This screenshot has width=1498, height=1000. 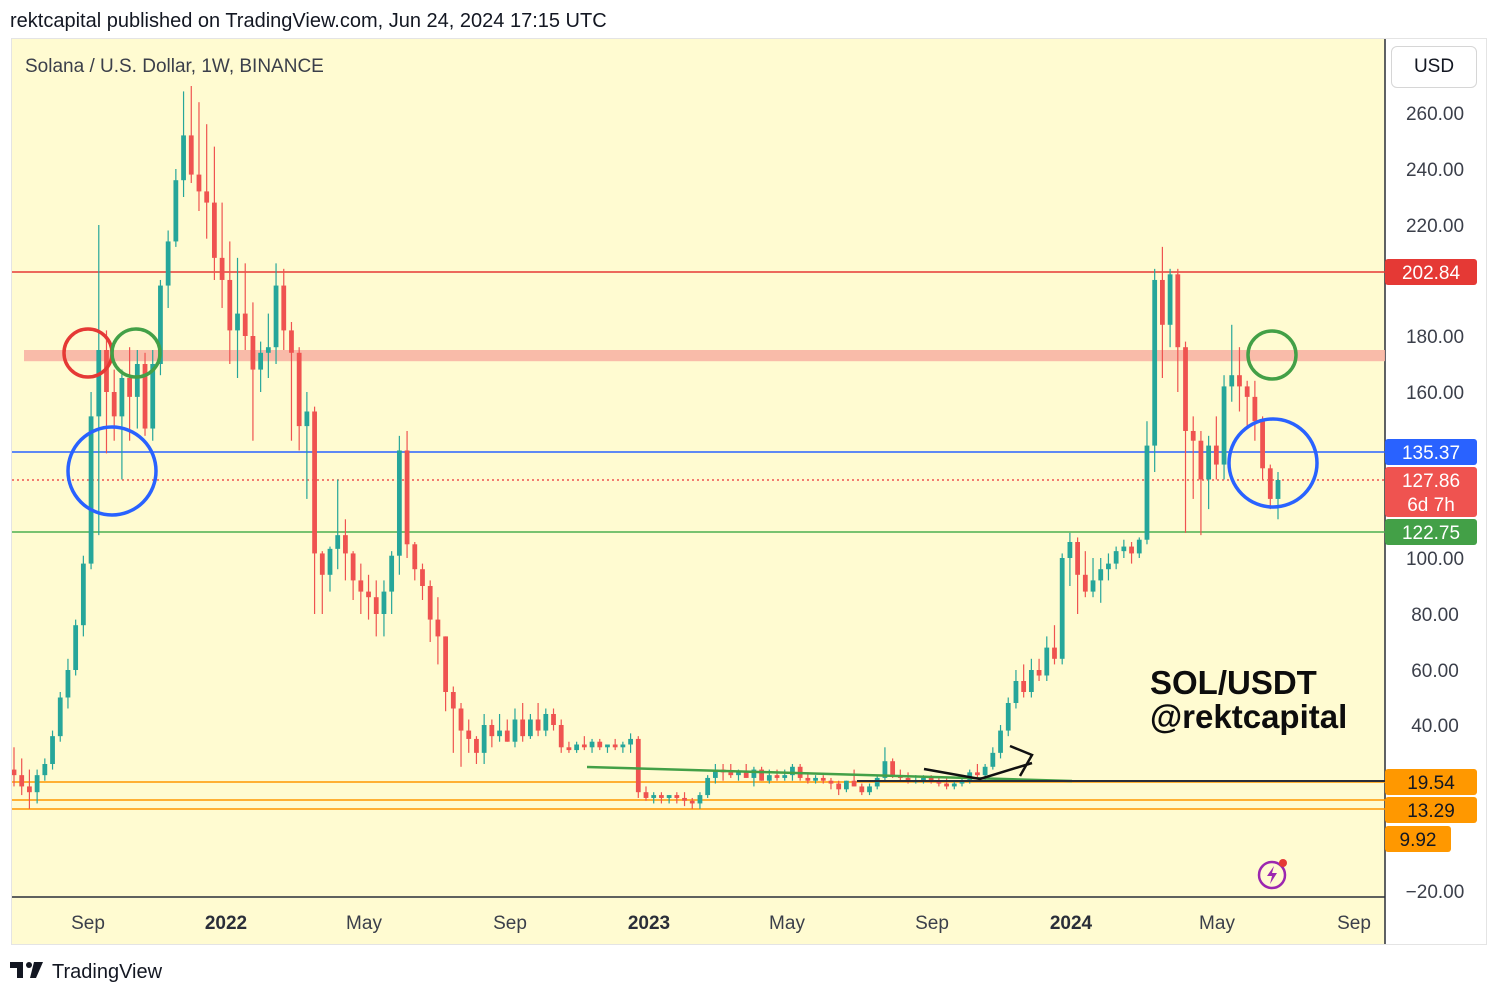 What do you see at coordinates (1431, 273) in the screenshot?
I see `price-badge-label: 202.84` at bounding box center [1431, 273].